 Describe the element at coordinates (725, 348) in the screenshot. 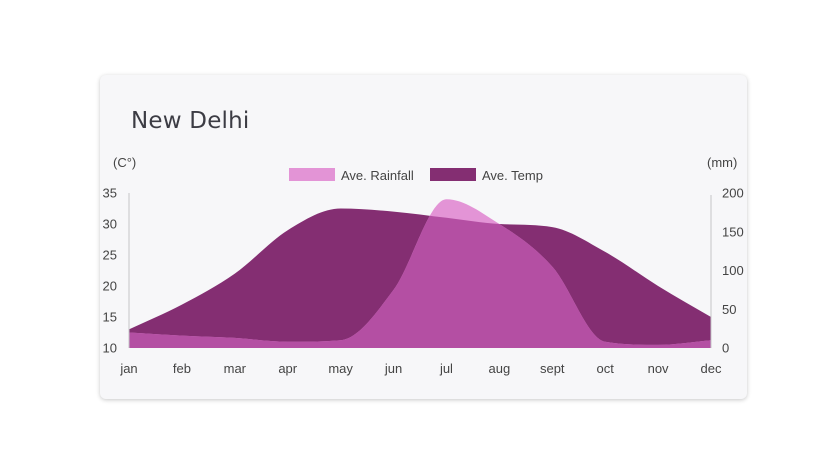

I see `y-right-tick-label: 0` at that location.